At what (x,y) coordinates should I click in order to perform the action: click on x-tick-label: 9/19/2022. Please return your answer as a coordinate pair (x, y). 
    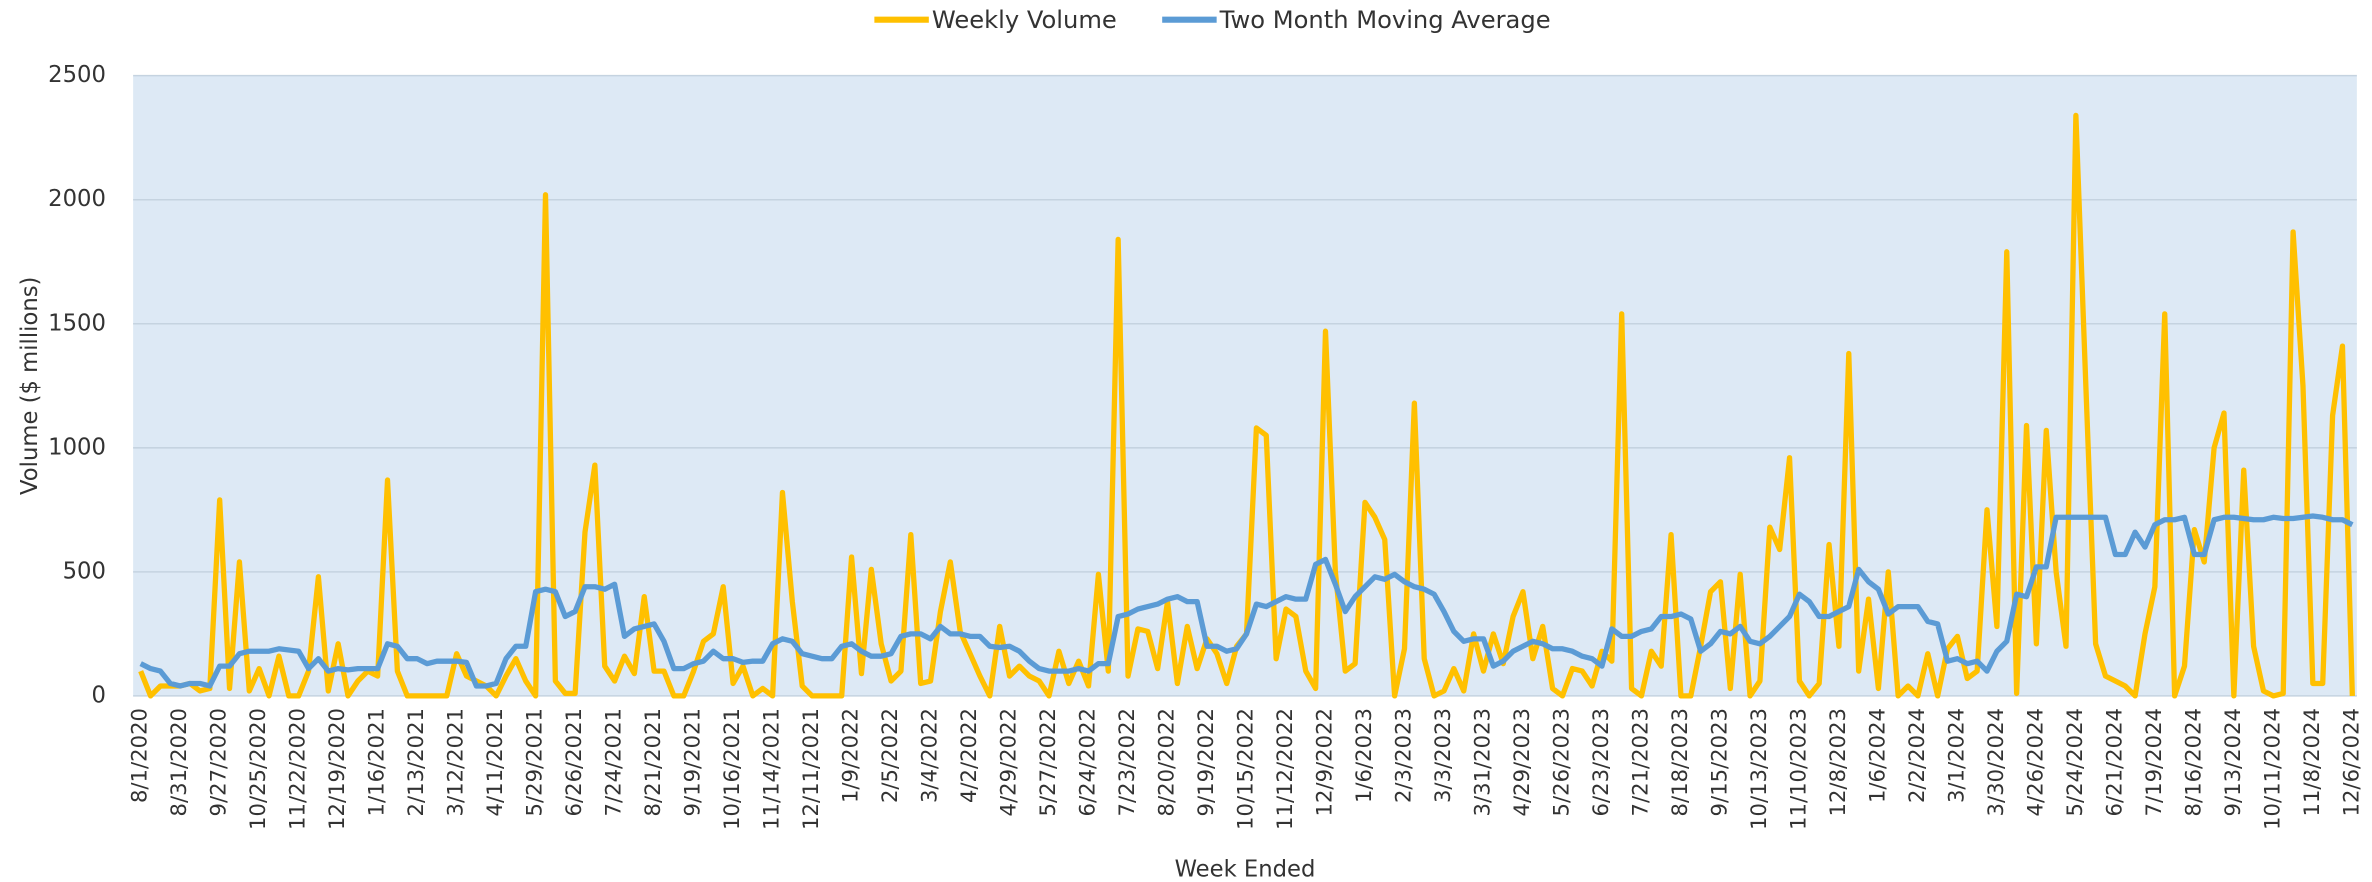
    Looking at the image, I should click on (1205, 762).